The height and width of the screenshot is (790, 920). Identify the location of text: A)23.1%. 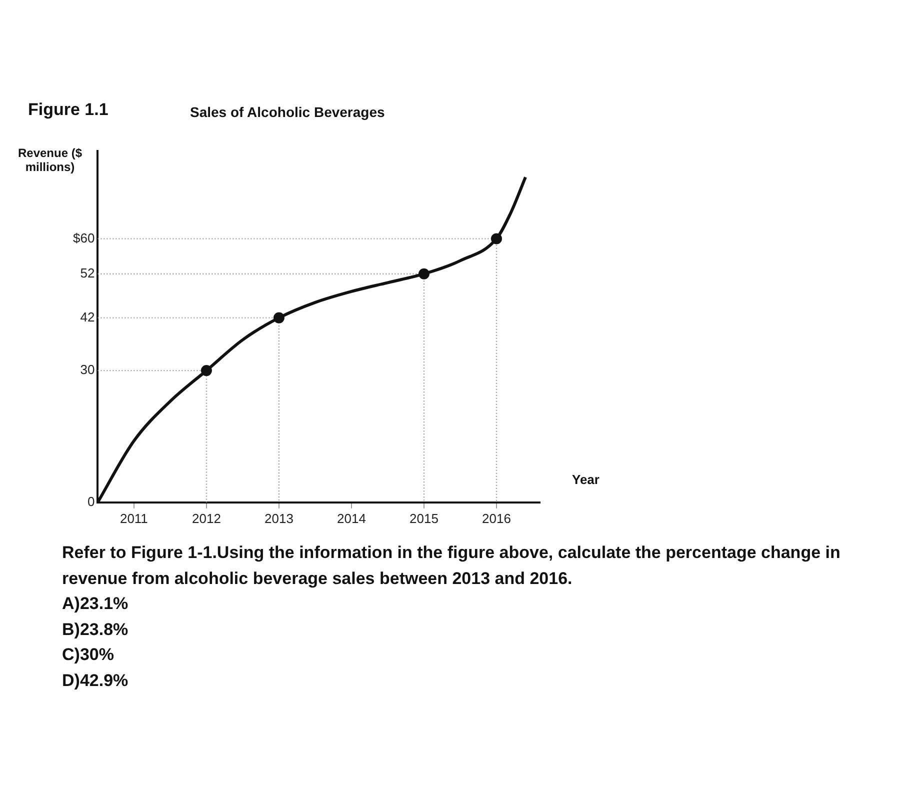
(96, 604).